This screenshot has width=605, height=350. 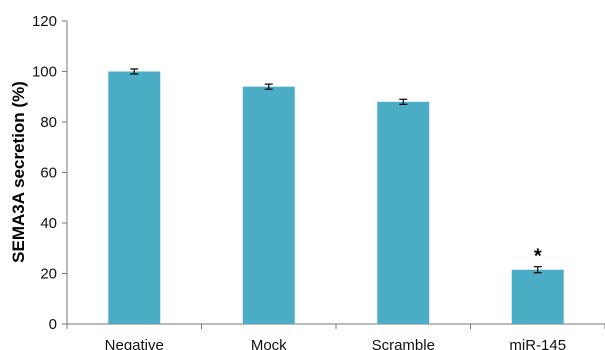 I want to click on y-tick-label: 40, so click(x=48, y=223).